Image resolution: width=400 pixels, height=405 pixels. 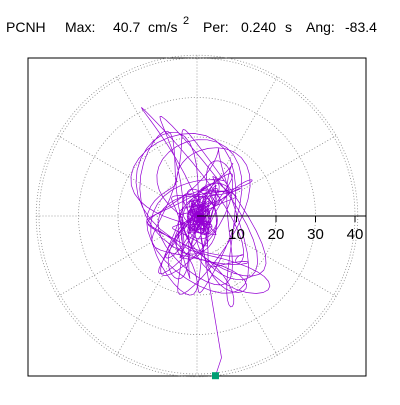 I want to click on peak-marker-group, so click(x=215, y=376).